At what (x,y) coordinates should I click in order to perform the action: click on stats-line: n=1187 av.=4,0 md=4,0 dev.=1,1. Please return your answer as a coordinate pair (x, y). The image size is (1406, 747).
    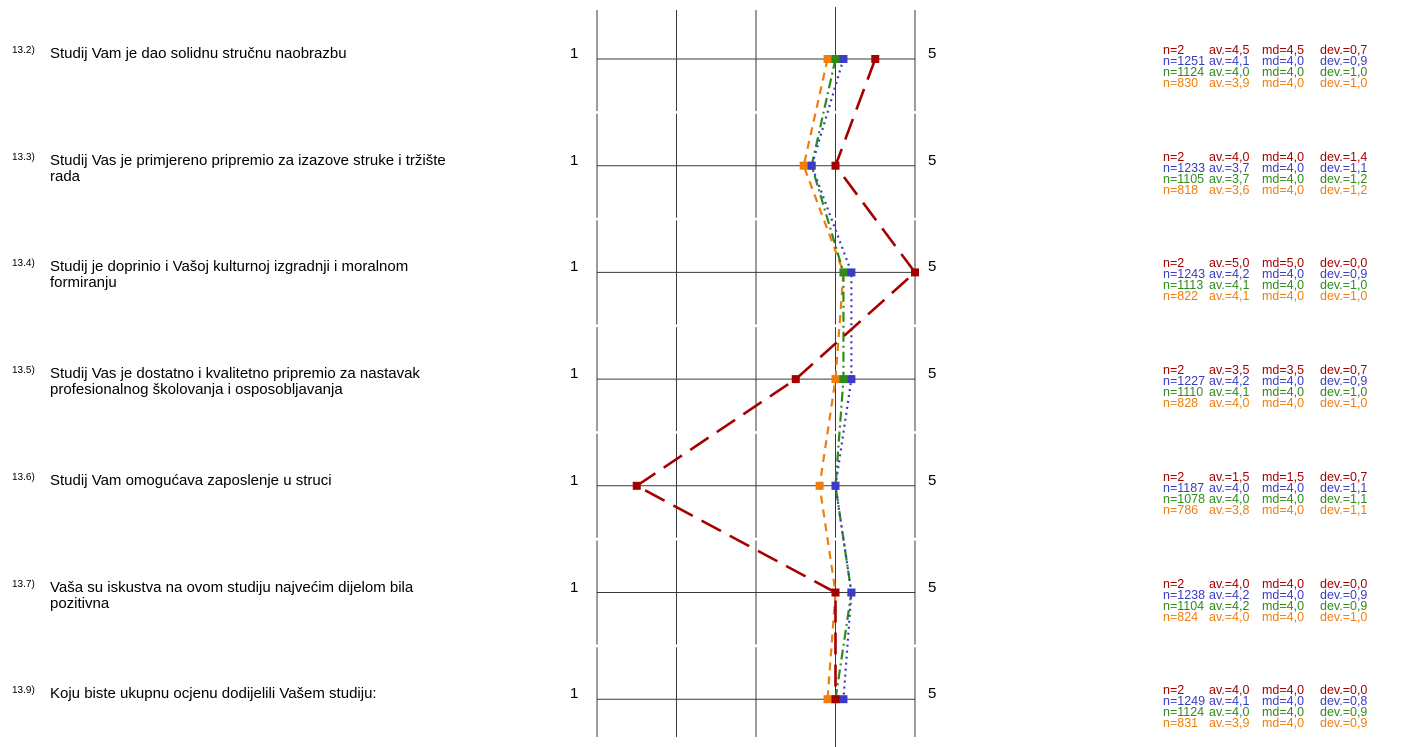
    Looking at the image, I should click on (1265, 487).